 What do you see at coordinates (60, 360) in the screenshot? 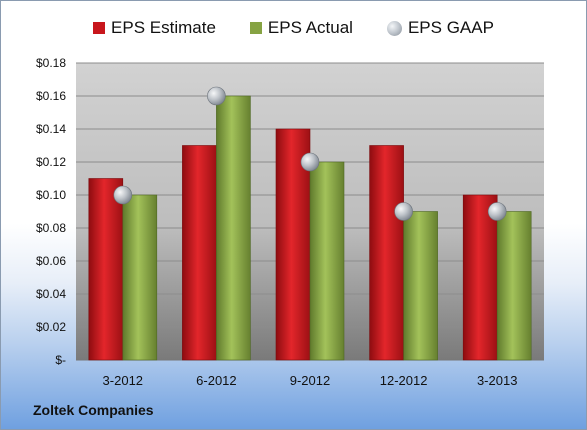
I see `y-tick-label: $-` at bounding box center [60, 360].